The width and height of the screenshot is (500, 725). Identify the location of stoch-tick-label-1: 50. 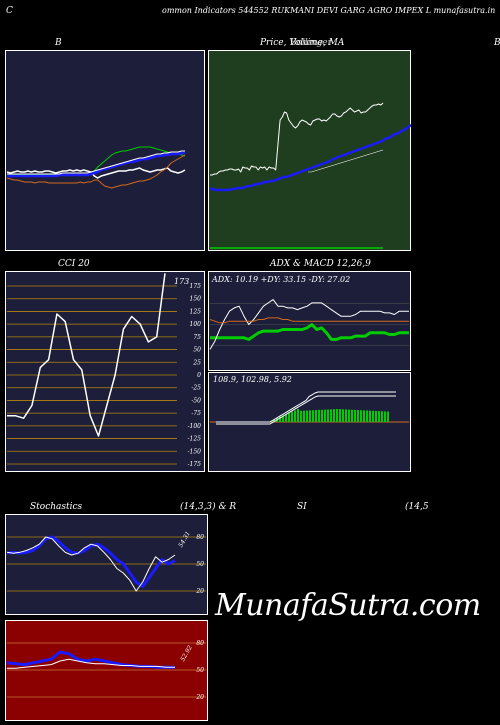
(200, 564).